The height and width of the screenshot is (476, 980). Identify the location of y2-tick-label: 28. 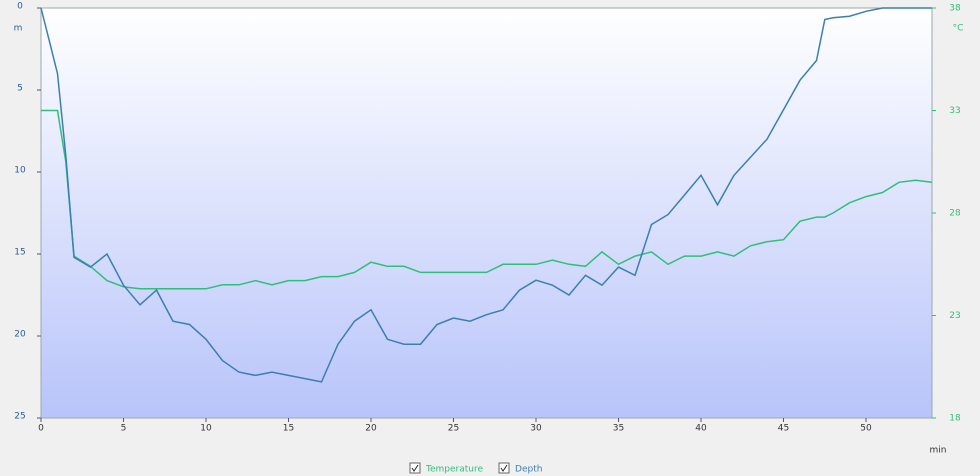
(955, 214).